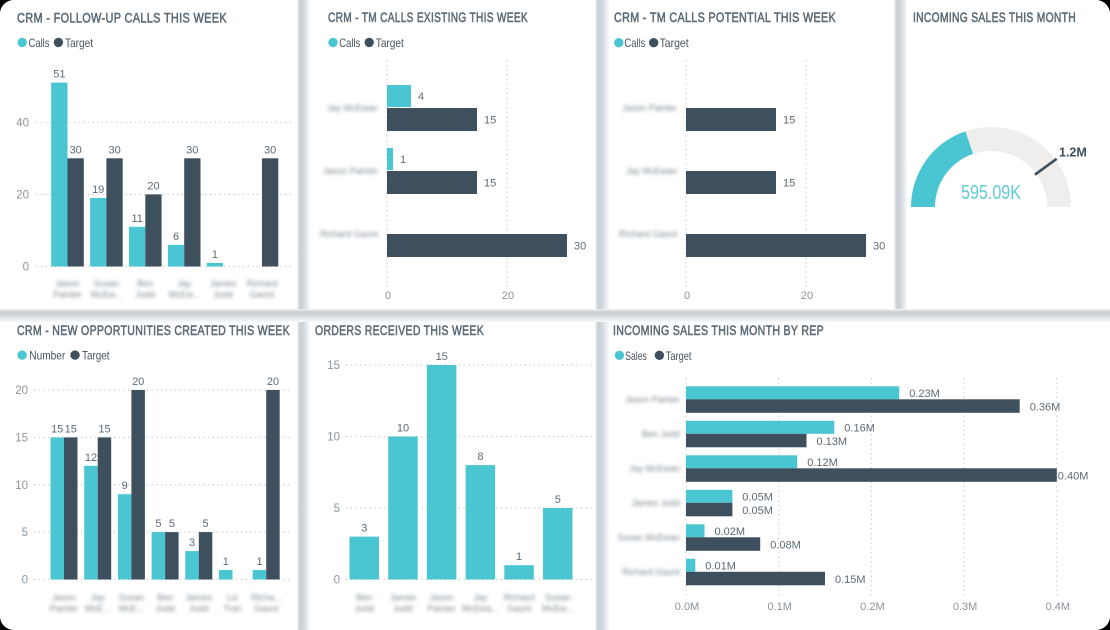  What do you see at coordinates (822, 463) in the screenshot?
I see `svg-text: 0.12M` at bounding box center [822, 463].